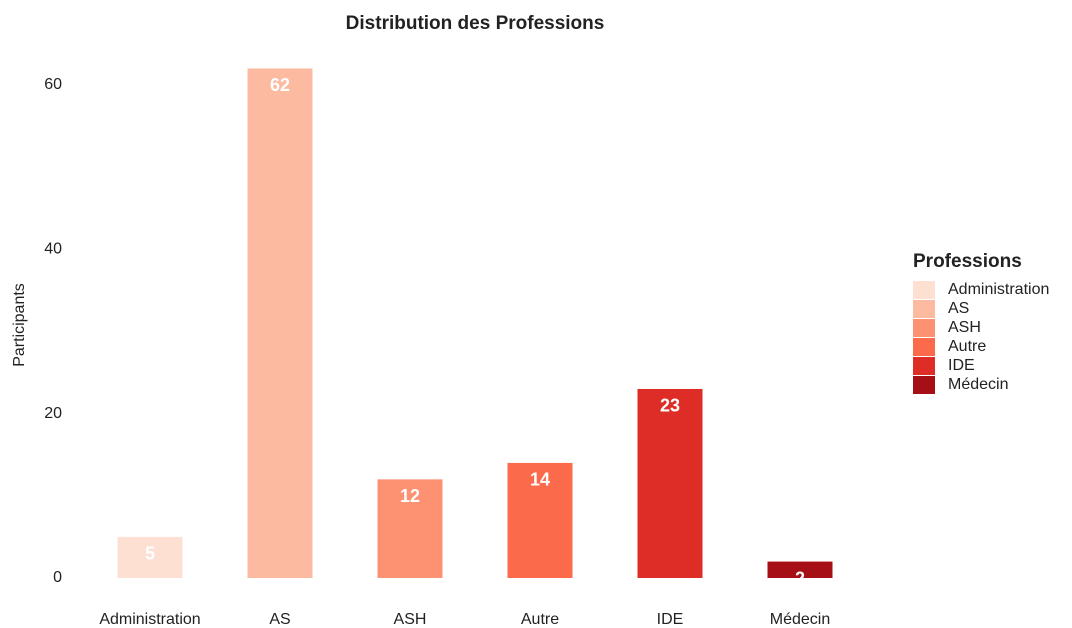 The image size is (1072, 628). I want to click on y-tick-label: 0, so click(57, 577).